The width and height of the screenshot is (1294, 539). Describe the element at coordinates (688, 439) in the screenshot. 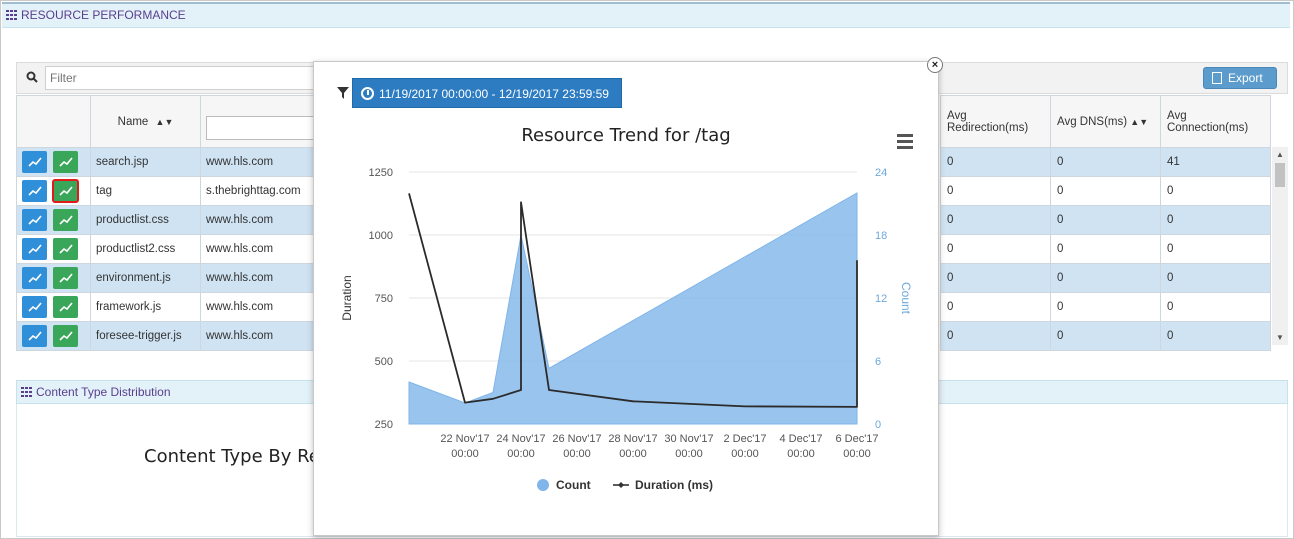

I see `x-tick-label: 30 Nov'17` at that location.